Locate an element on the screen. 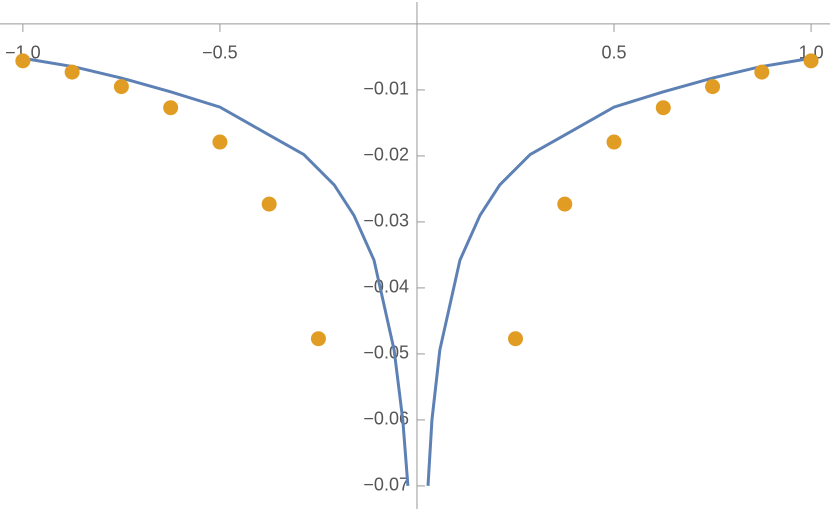 The image size is (830, 512). y-tick-label: −0.01 is located at coordinates (386, 89).